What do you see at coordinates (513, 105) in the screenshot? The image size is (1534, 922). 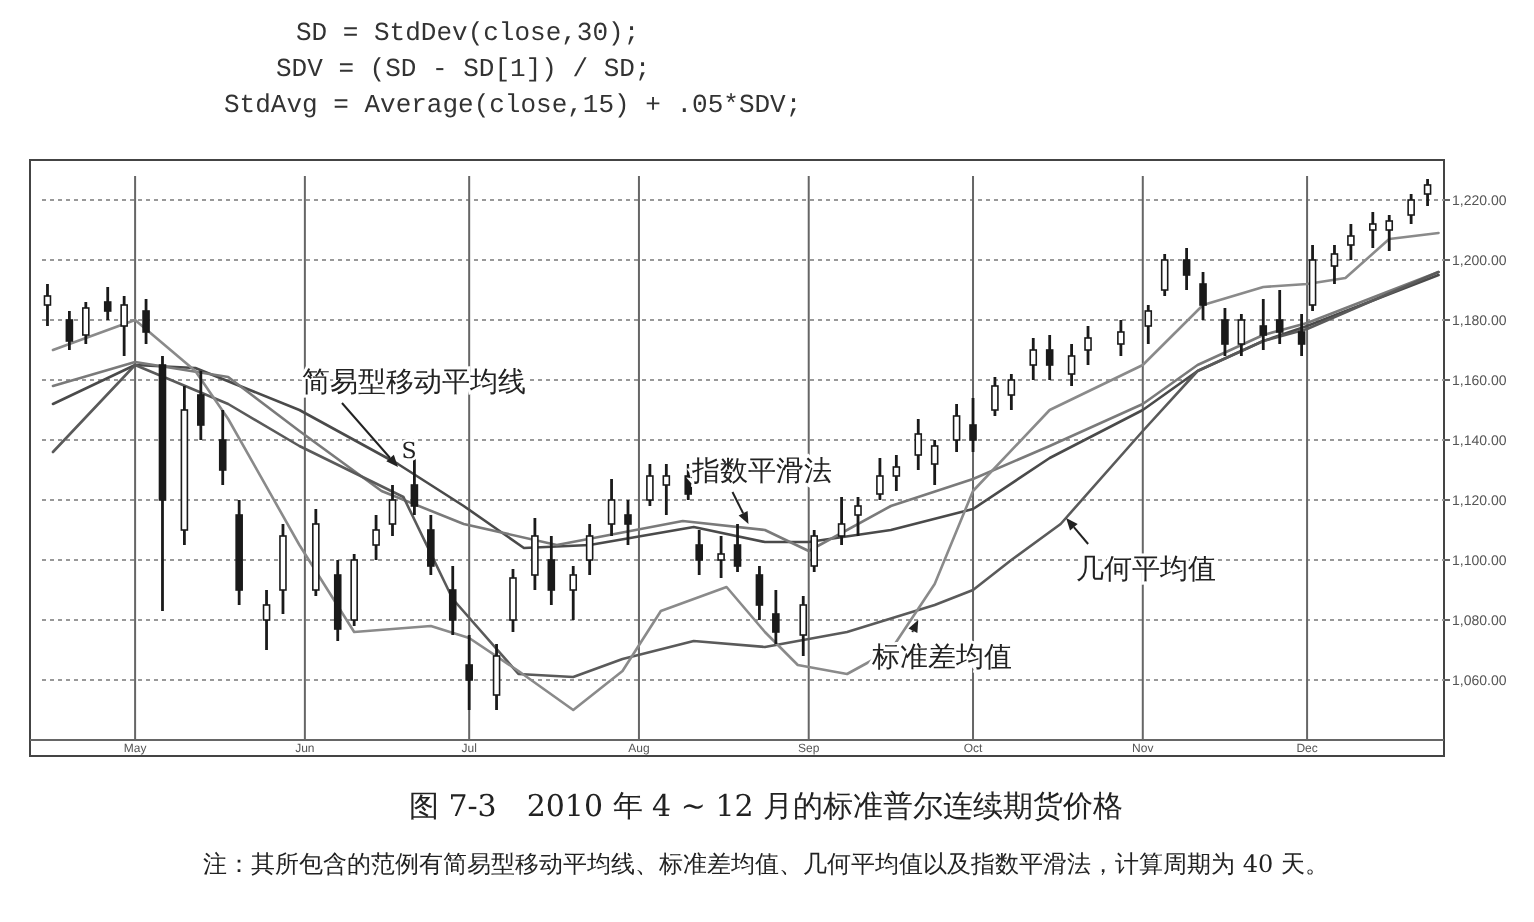 I see `text: StdAvg = Average(close,15) + .05*SDV;` at bounding box center [513, 105].